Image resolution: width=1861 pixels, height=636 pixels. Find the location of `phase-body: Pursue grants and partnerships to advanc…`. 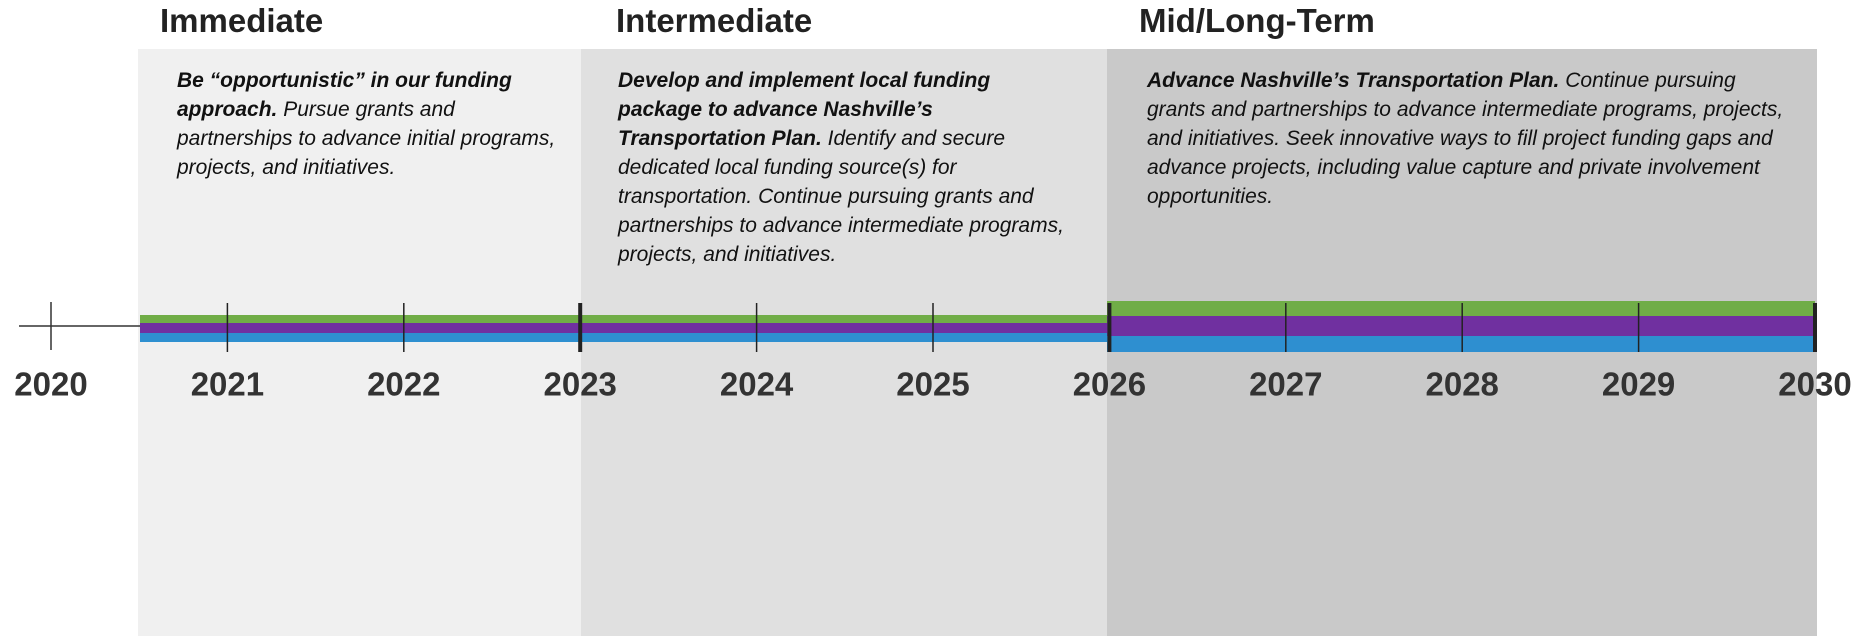

phase-body: Pursue grants and partnerships to advanc… is located at coordinates (366, 138).